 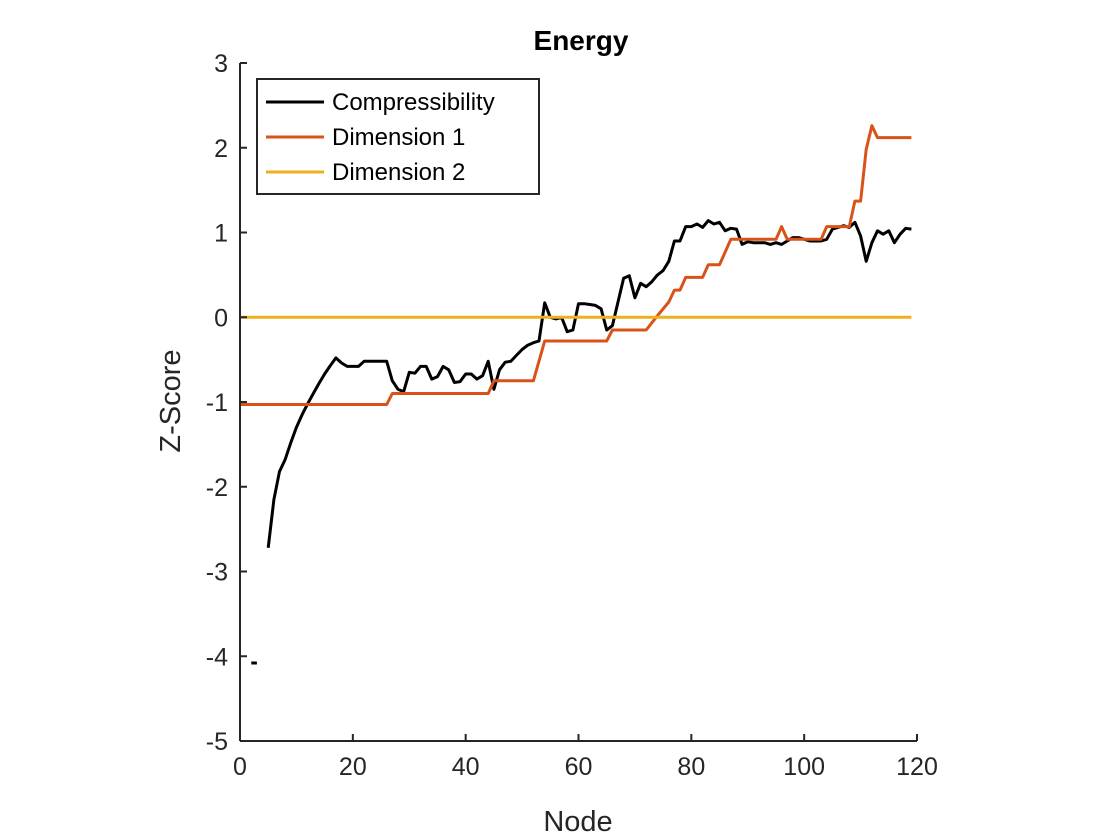 I want to click on legend: Compressibility Dimension 1 Dimension 2, so click(x=398, y=136).